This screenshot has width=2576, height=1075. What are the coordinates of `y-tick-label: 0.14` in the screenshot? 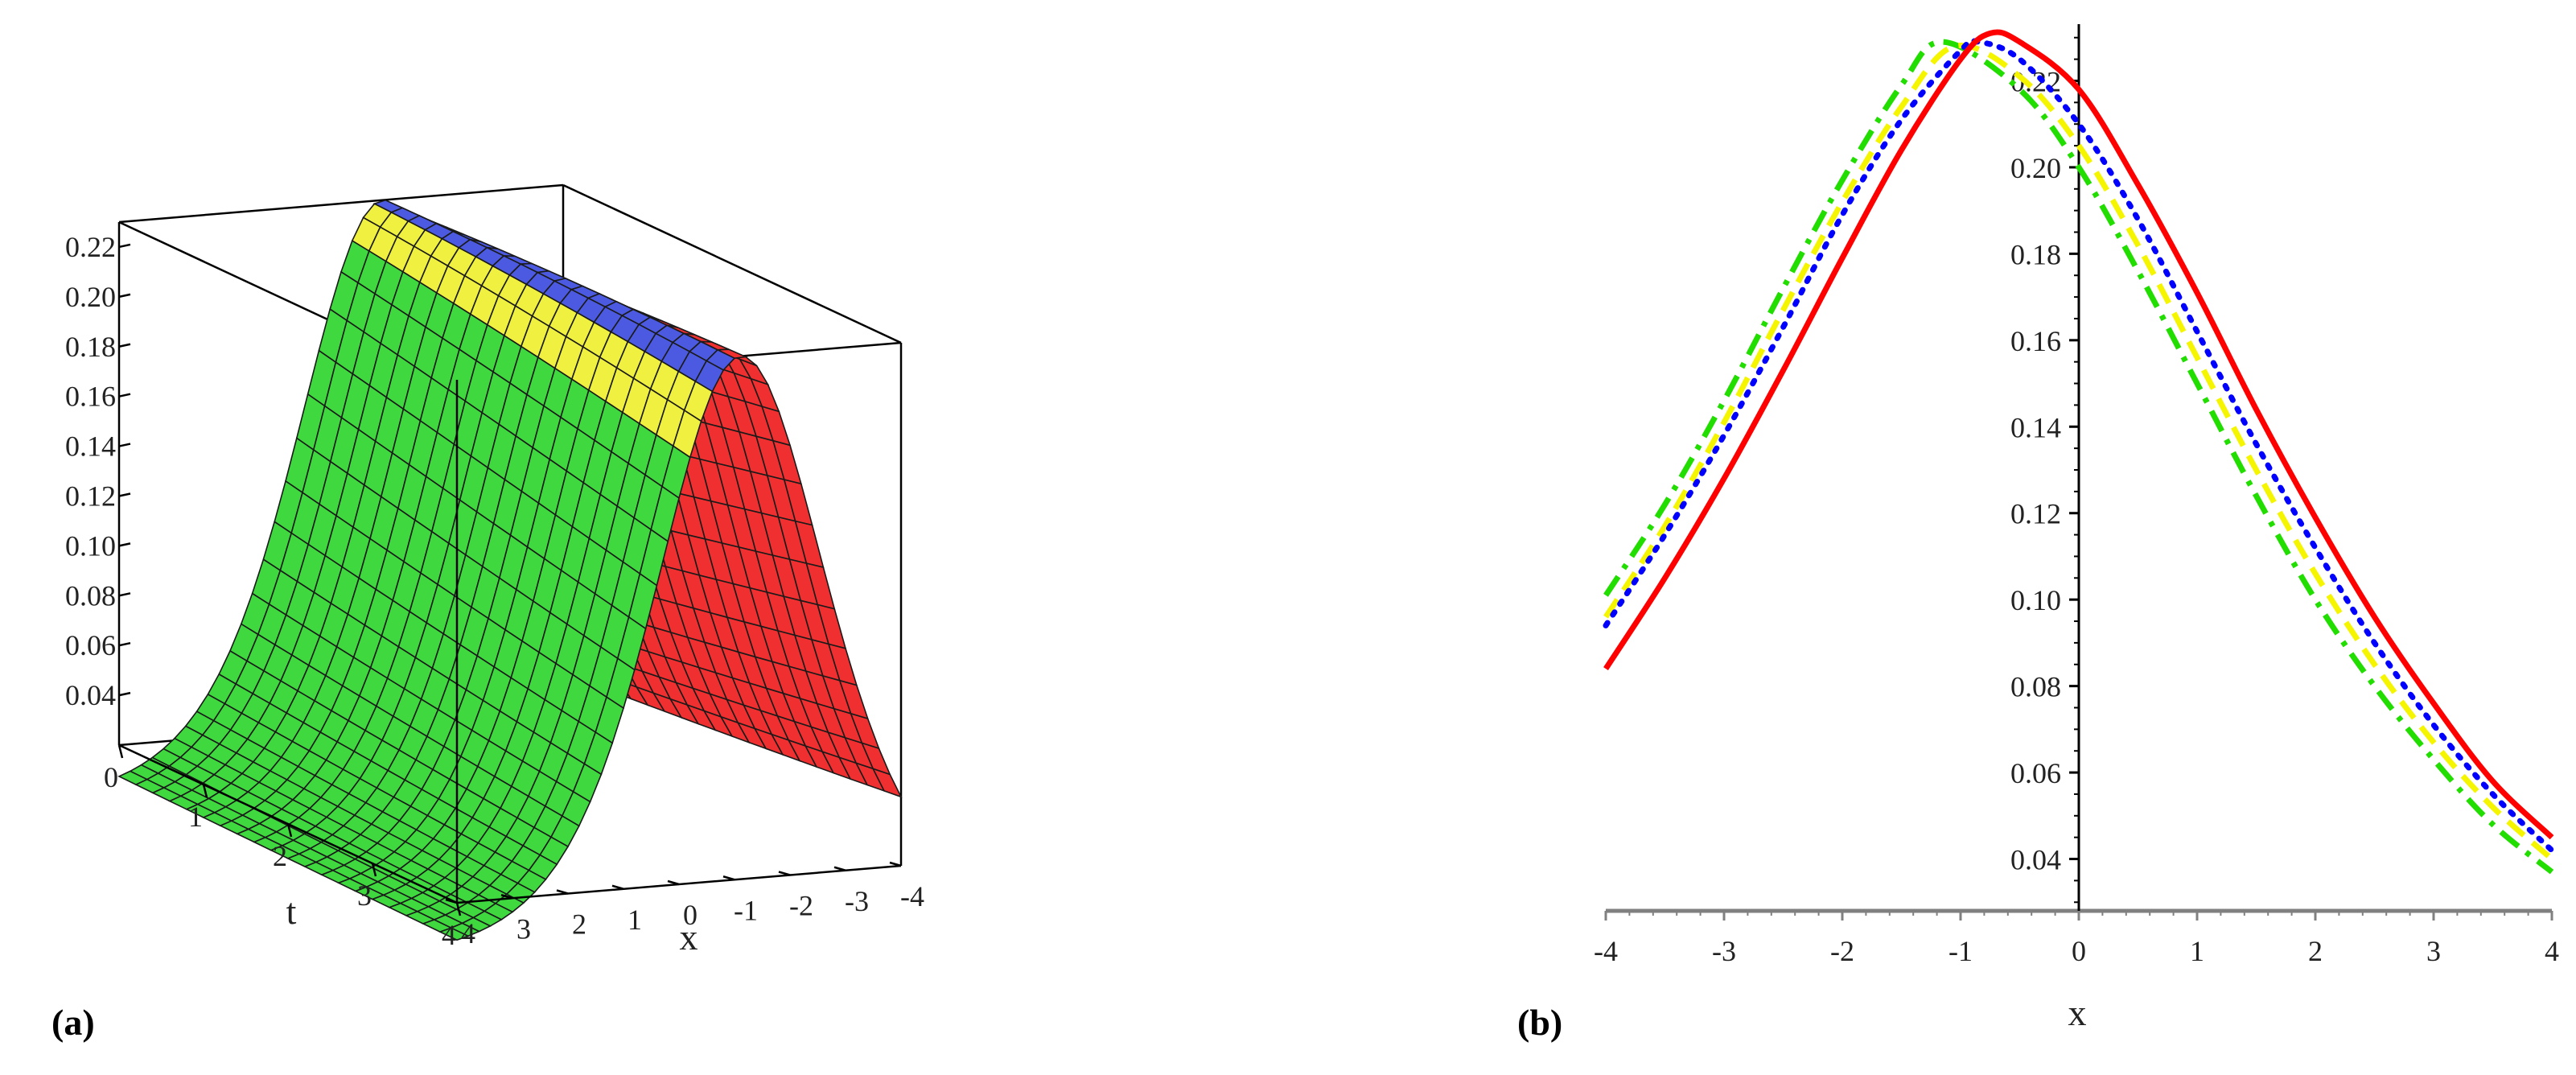 It's located at (2035, 427).